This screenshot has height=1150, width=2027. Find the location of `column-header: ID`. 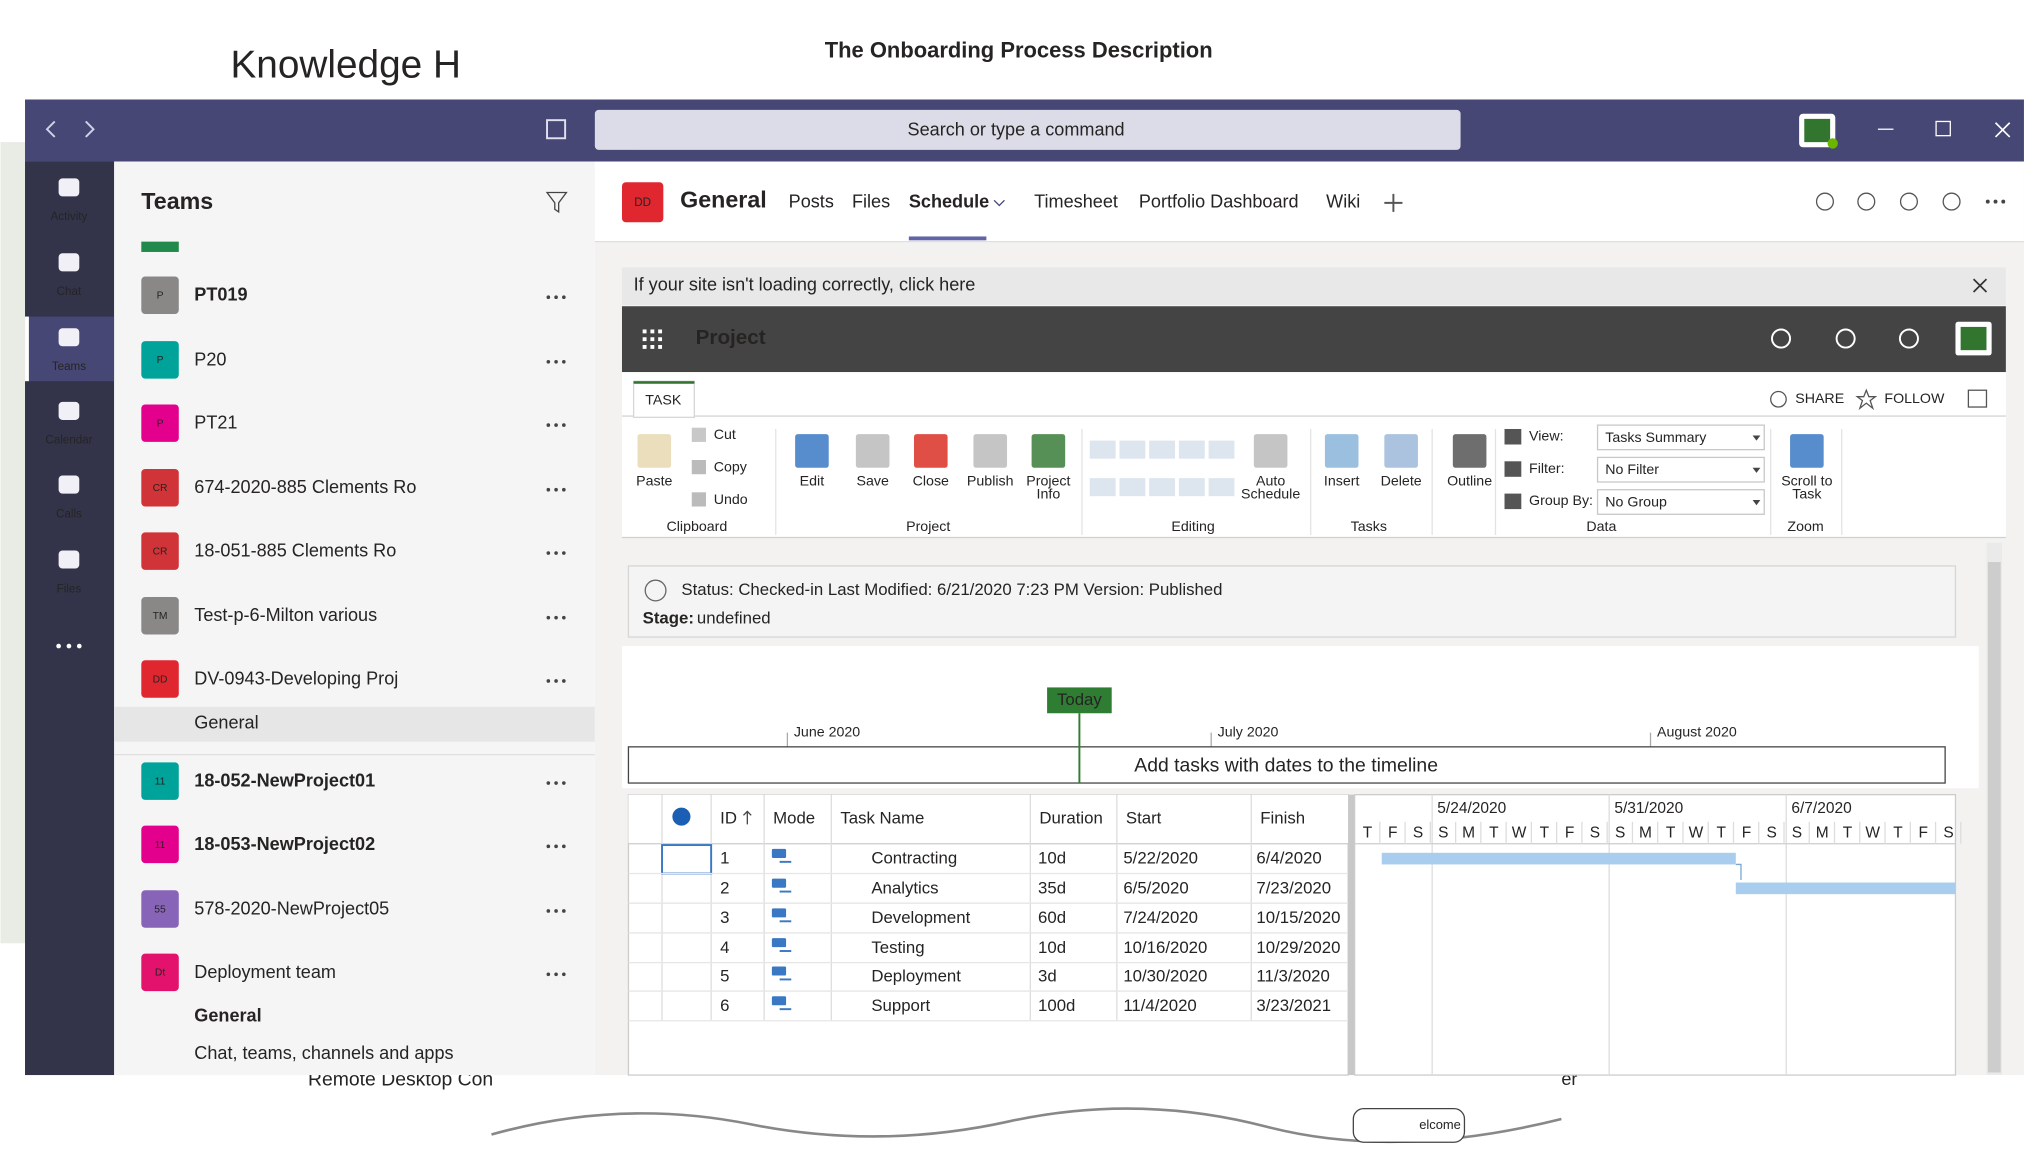

column-header: ID is located at coordinates (728, 818).